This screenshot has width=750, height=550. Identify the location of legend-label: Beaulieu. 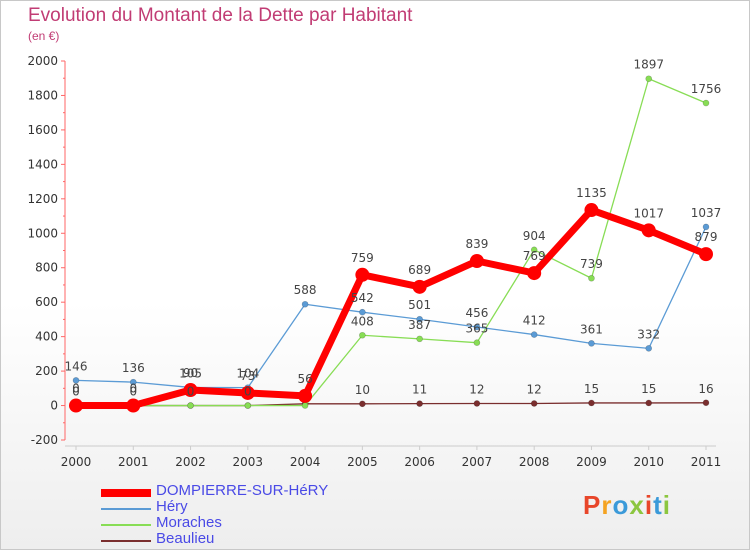
(185, 538).